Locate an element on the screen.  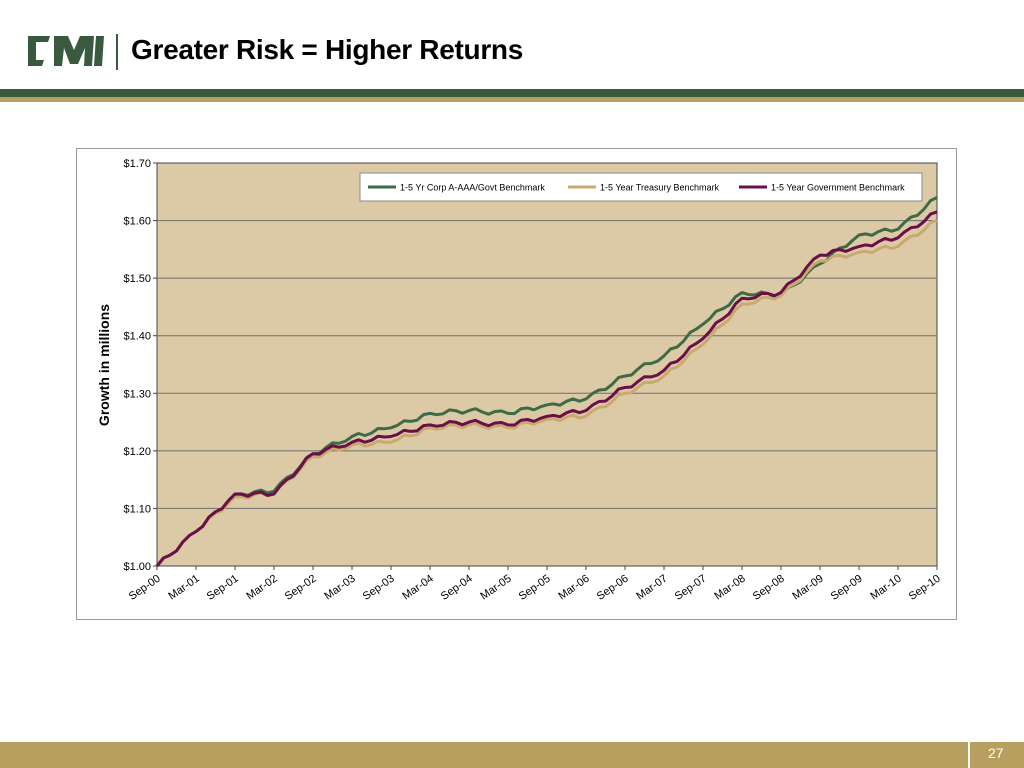
x-tick-label: Mar-07 is located at coordinates (651, 588).